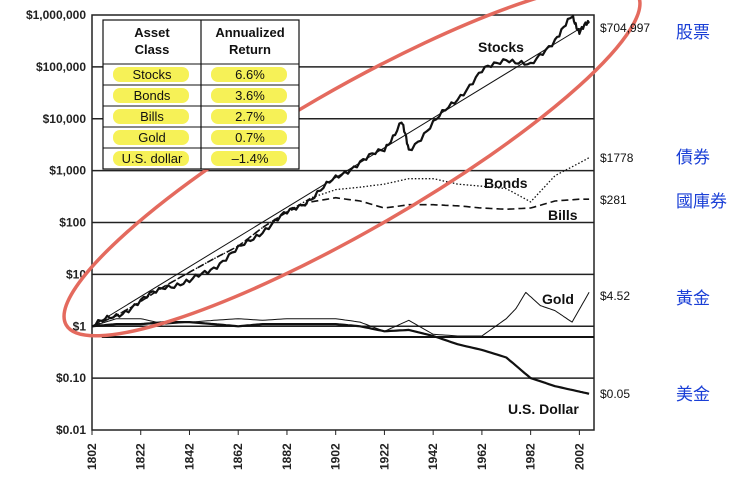  I want to click on table-header-line: Return, so click(250, 49).